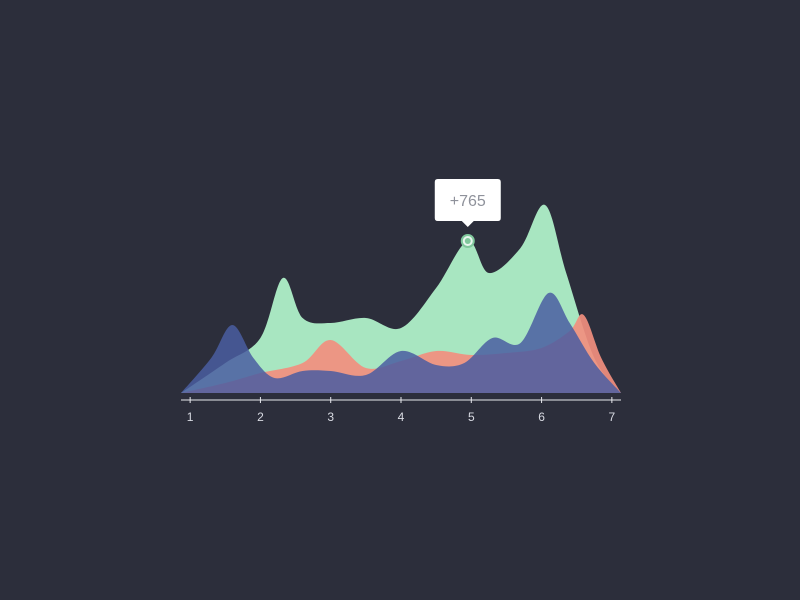 This screenshot has height=600, width=800. Describe the element at coordinates (401, 417) in the screenshot. I see `x-tick-label: 4` at that location.